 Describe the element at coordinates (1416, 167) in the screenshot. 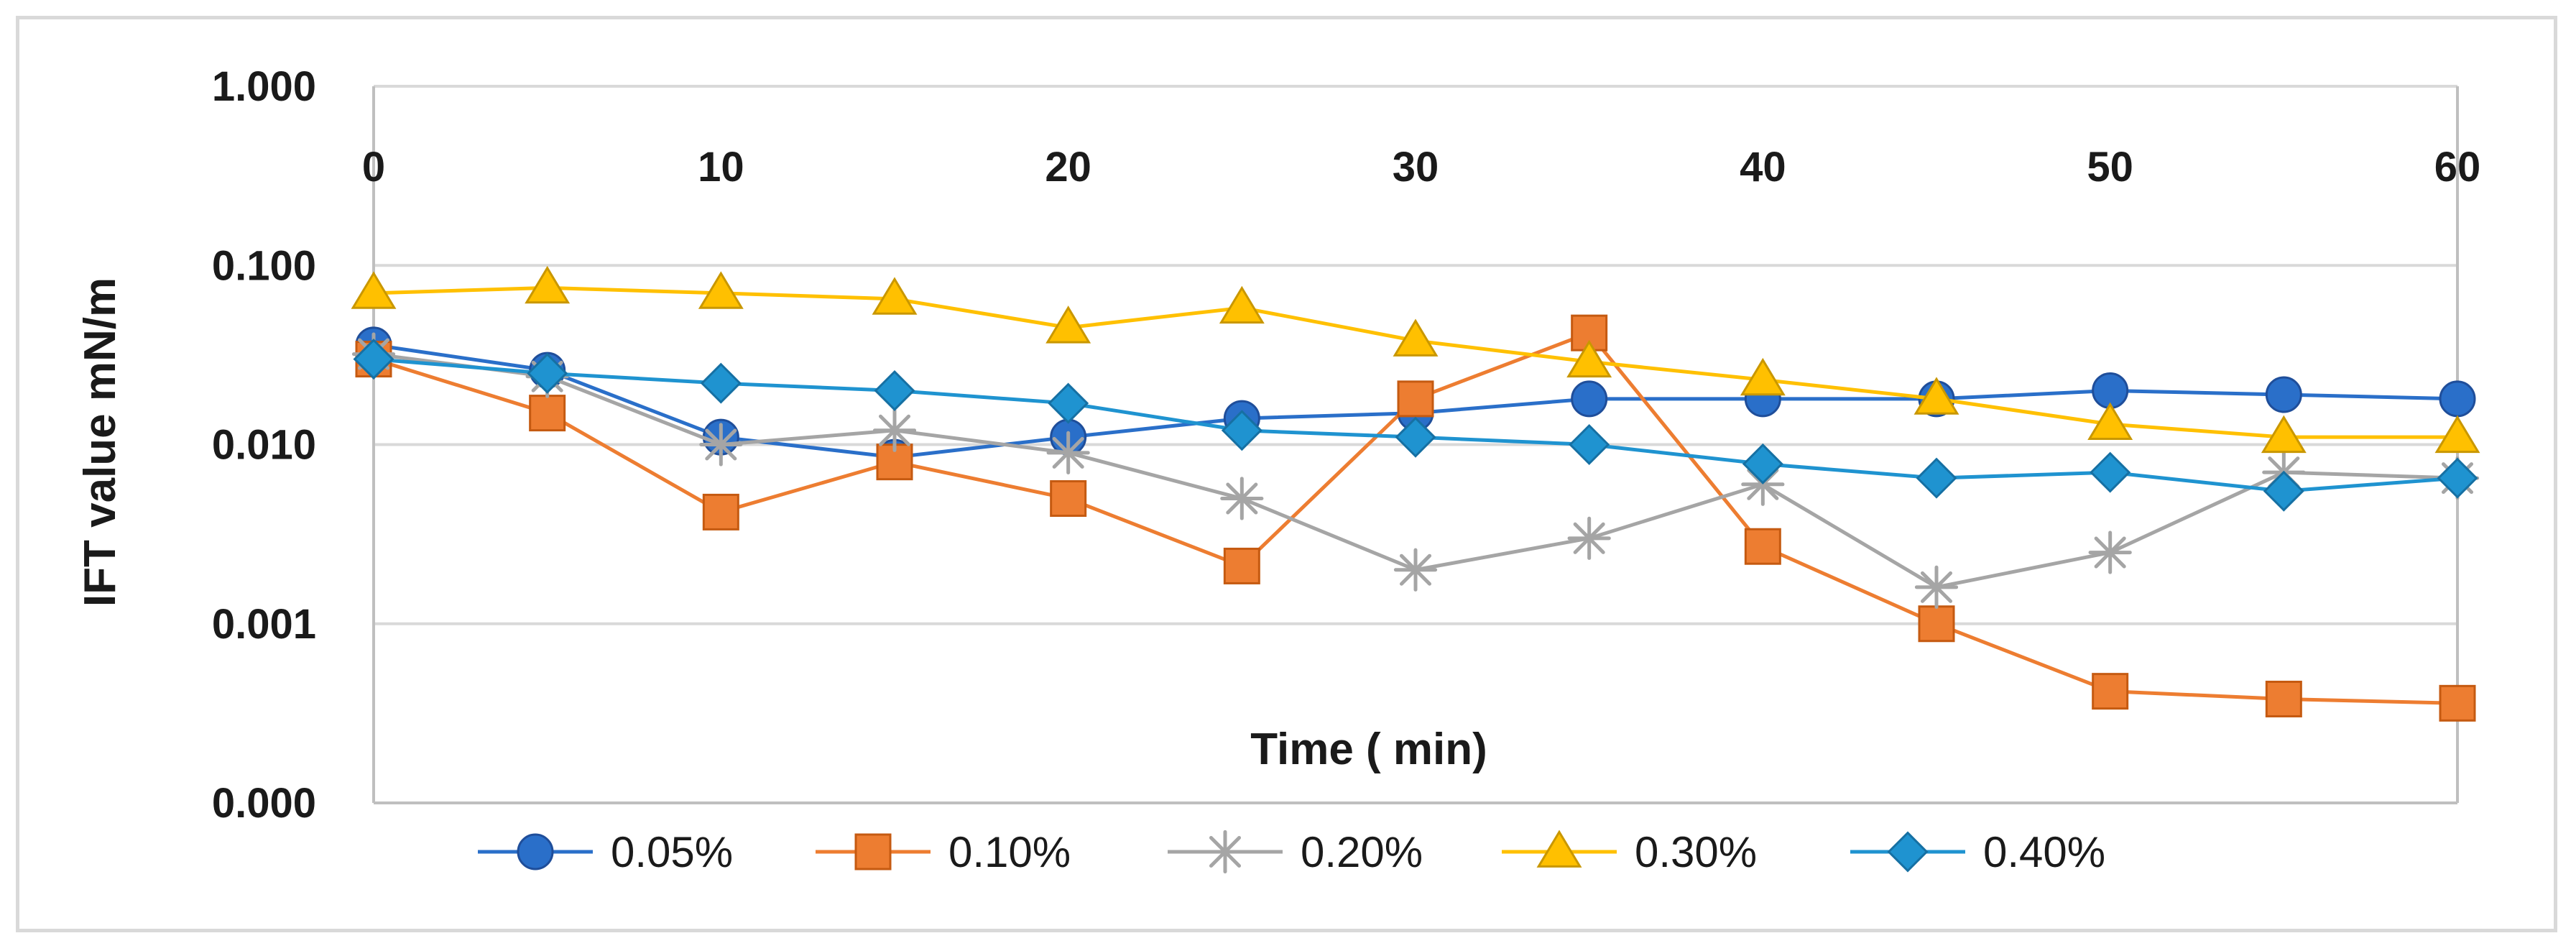

I see `x-tick-label: 30` at that location.